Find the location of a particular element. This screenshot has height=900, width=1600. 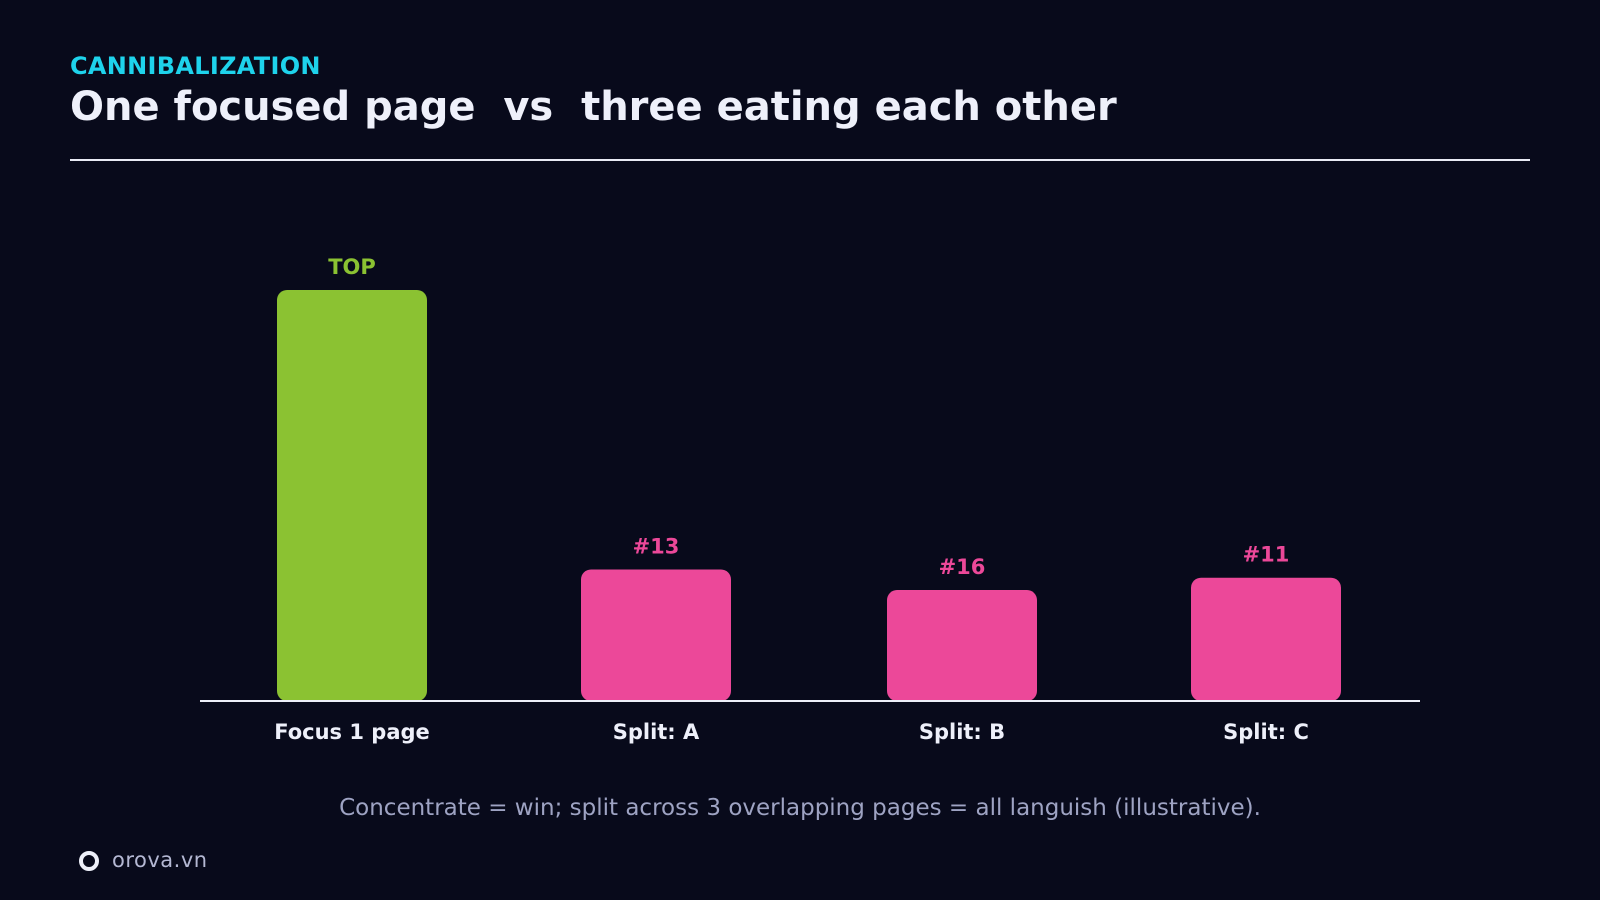

category-label-2: Split: A is located at coordinates (656, 732).